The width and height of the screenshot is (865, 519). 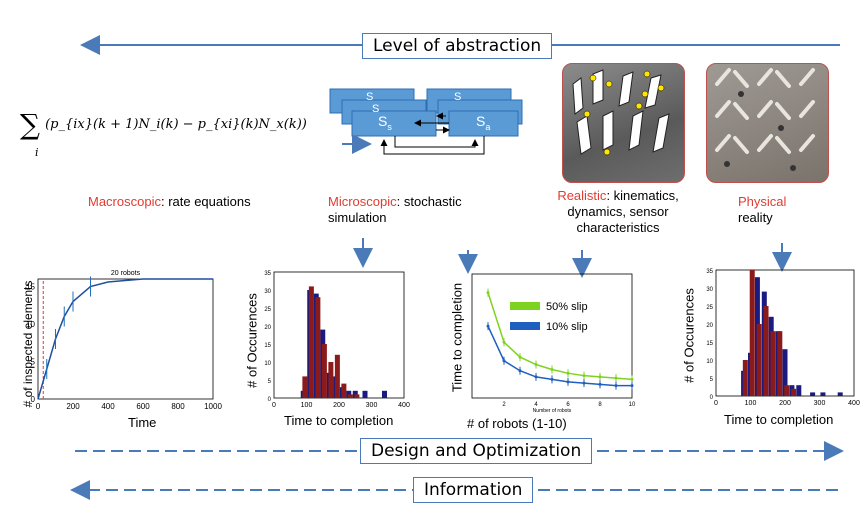 What do you see at coordinates (126, 273) in the screenshot?
I see `chart-title: 20 robots` at bounding box center [126, 273].